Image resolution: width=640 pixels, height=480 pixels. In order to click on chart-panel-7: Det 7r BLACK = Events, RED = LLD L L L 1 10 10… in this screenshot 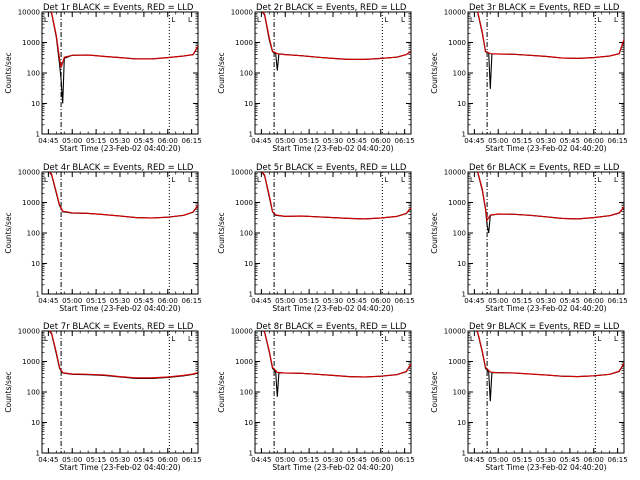, I will do `click(103, 397)`.